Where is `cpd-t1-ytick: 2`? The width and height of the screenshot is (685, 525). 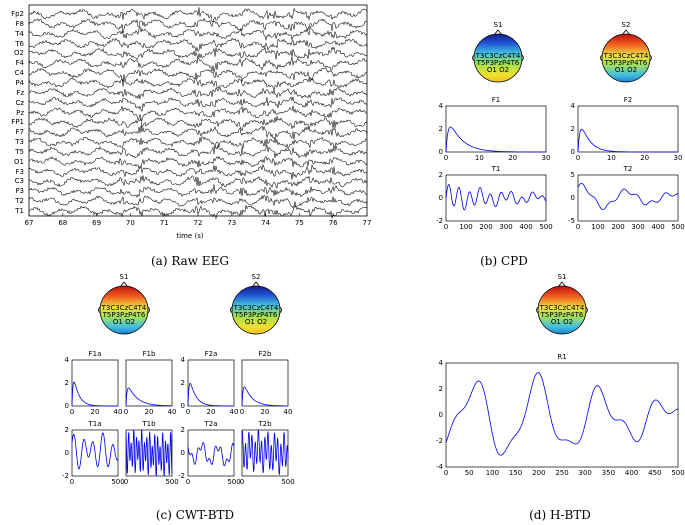 cpd-t1-ytick: 2 is located at coordinates (440, 175).